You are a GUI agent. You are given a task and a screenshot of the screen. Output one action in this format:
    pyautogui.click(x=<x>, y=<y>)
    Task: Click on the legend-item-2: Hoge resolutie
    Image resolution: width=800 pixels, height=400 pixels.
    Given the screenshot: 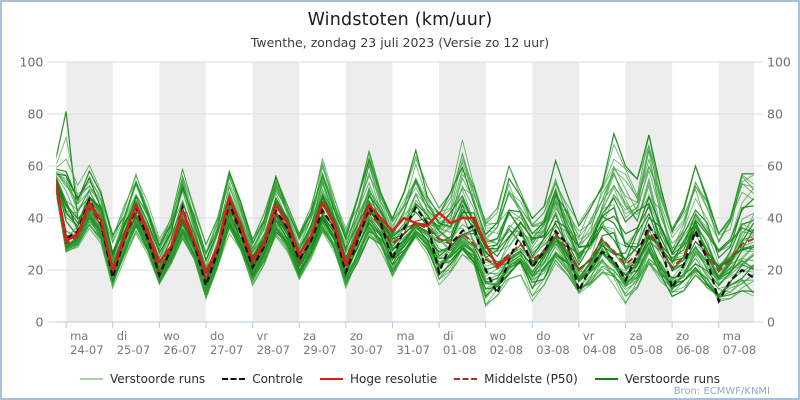 What is the action you would take?
    pyautogui.click(x=378, y=379)
    